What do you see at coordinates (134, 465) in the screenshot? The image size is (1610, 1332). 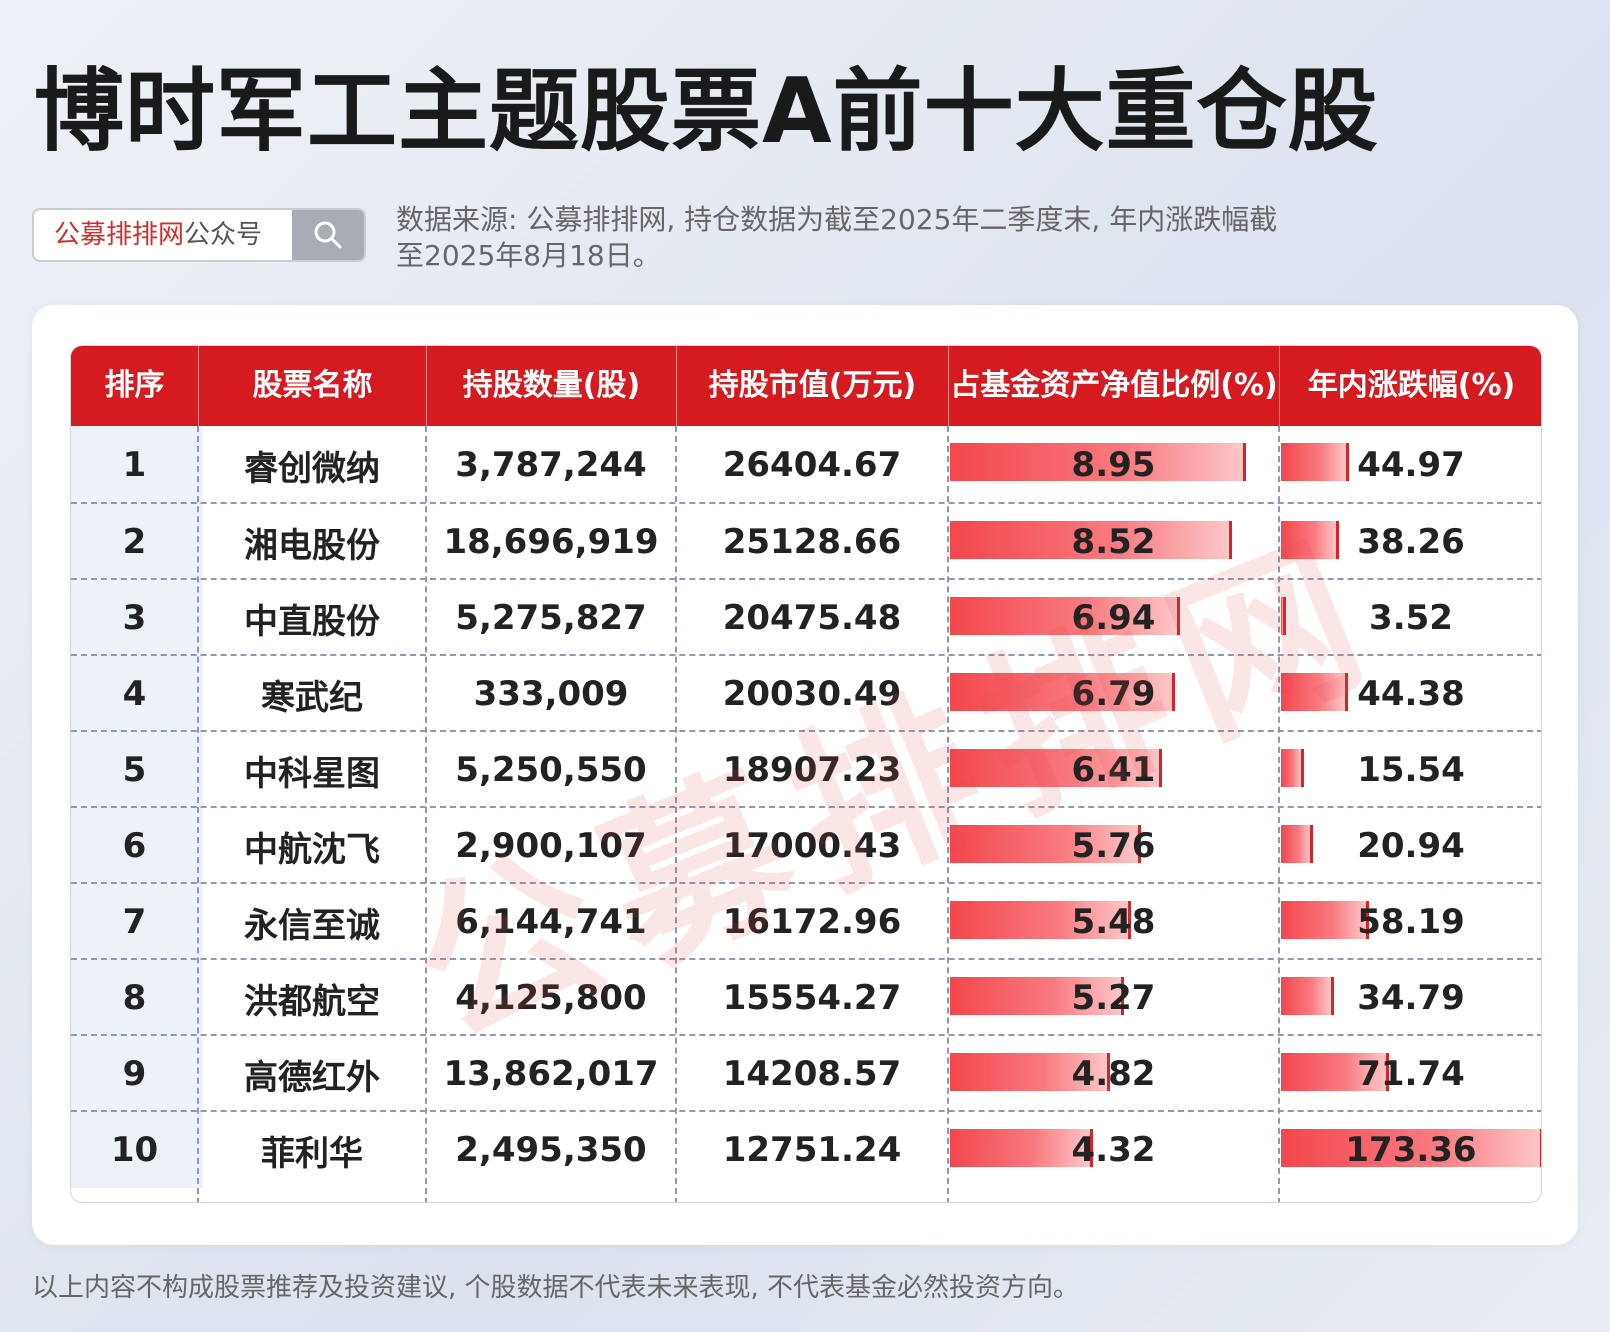 I see `rank-cell: 1` at bounding box center [134, 465].